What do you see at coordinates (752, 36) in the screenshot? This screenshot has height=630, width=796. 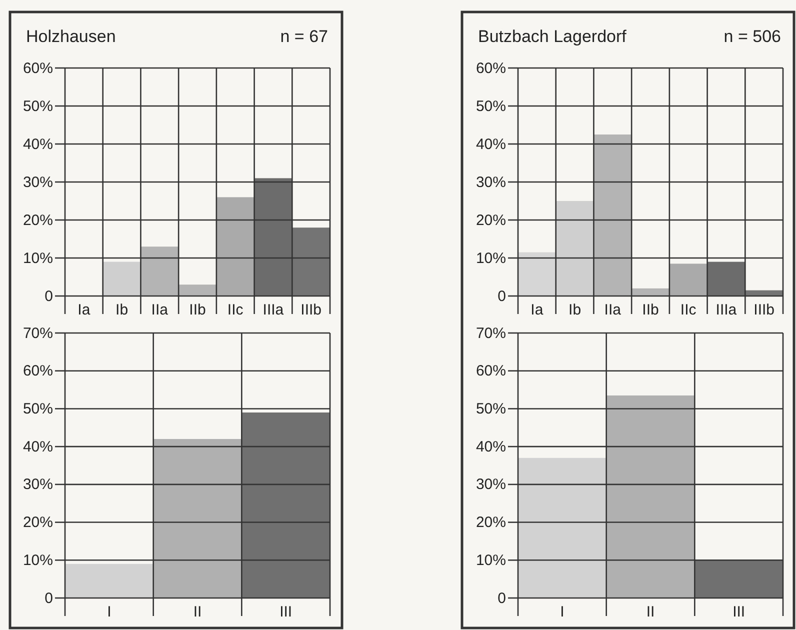 I see `text: n = 506` at bounding box center [752, 36].